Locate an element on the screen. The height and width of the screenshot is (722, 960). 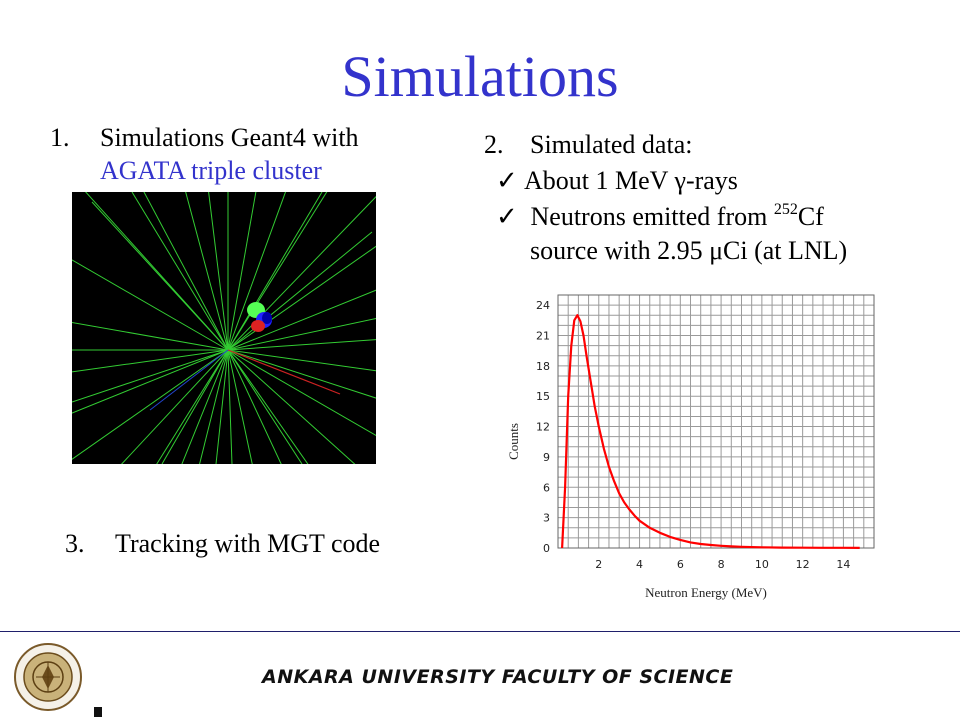
y-tick-label: 0 is located at coordinates (546, 548).